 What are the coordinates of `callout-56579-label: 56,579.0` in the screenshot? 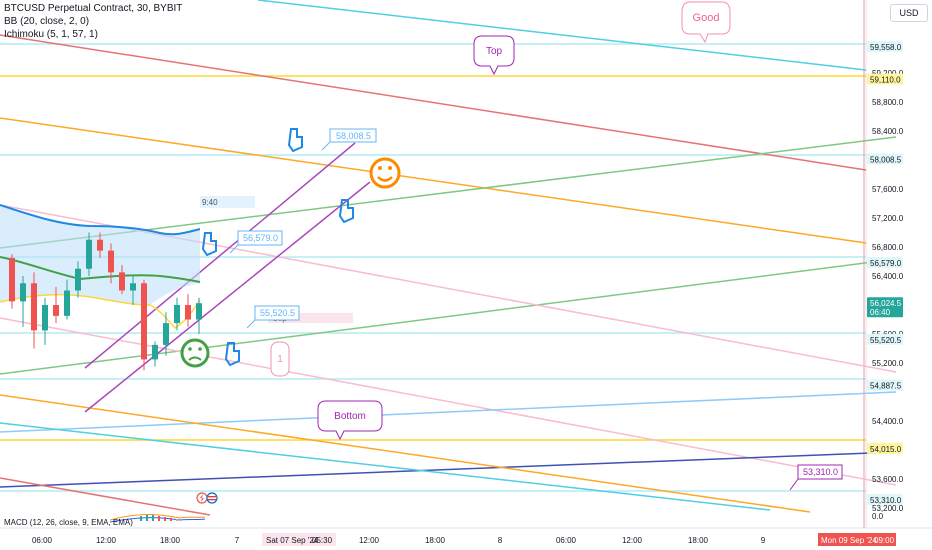 It's located at (260, 238).